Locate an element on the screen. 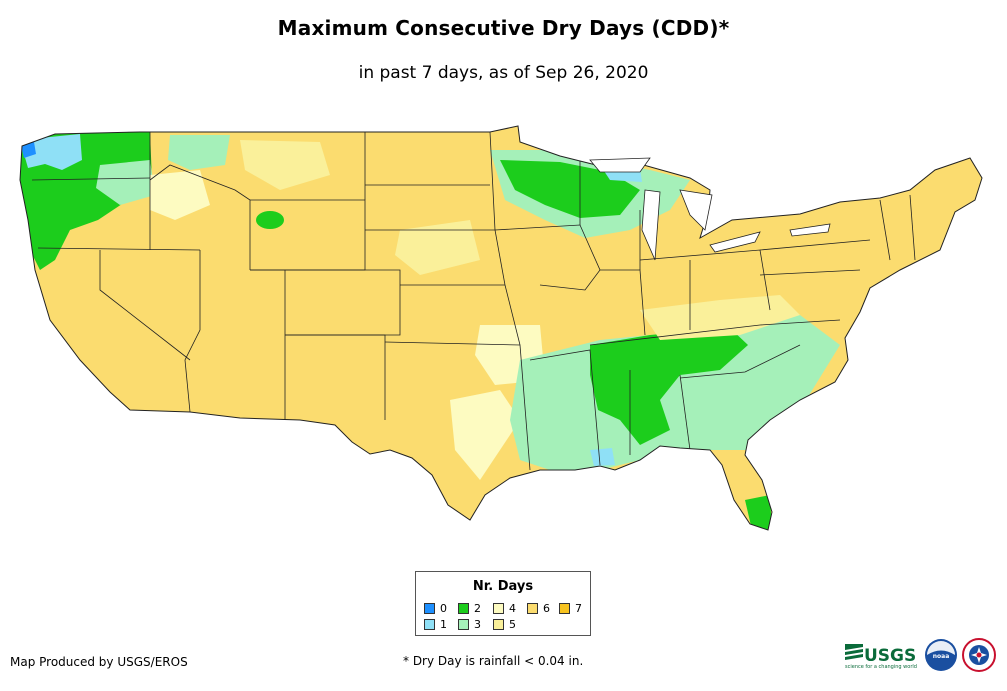  usgs-logo-text: USGS is located at coordinates (890, 656).